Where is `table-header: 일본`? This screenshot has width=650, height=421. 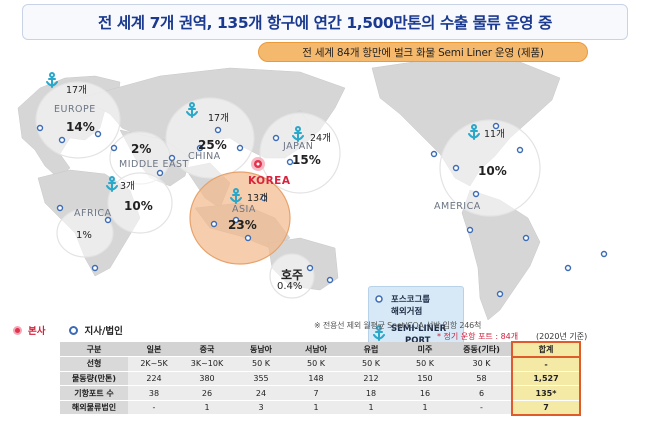
table-header: 일본 is located at coordinates (154, 350).